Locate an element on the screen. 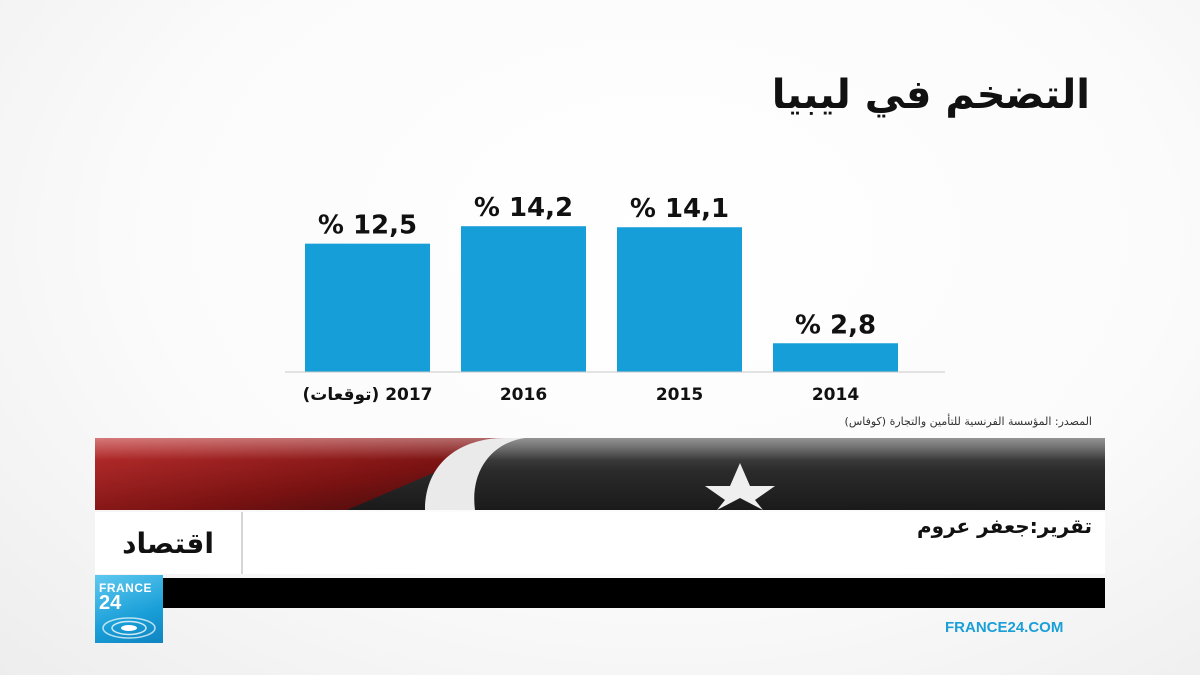 This screenshot has width=1200, height=675. france24-logo: FRANCE 24 is located at coordinates (129, 609).